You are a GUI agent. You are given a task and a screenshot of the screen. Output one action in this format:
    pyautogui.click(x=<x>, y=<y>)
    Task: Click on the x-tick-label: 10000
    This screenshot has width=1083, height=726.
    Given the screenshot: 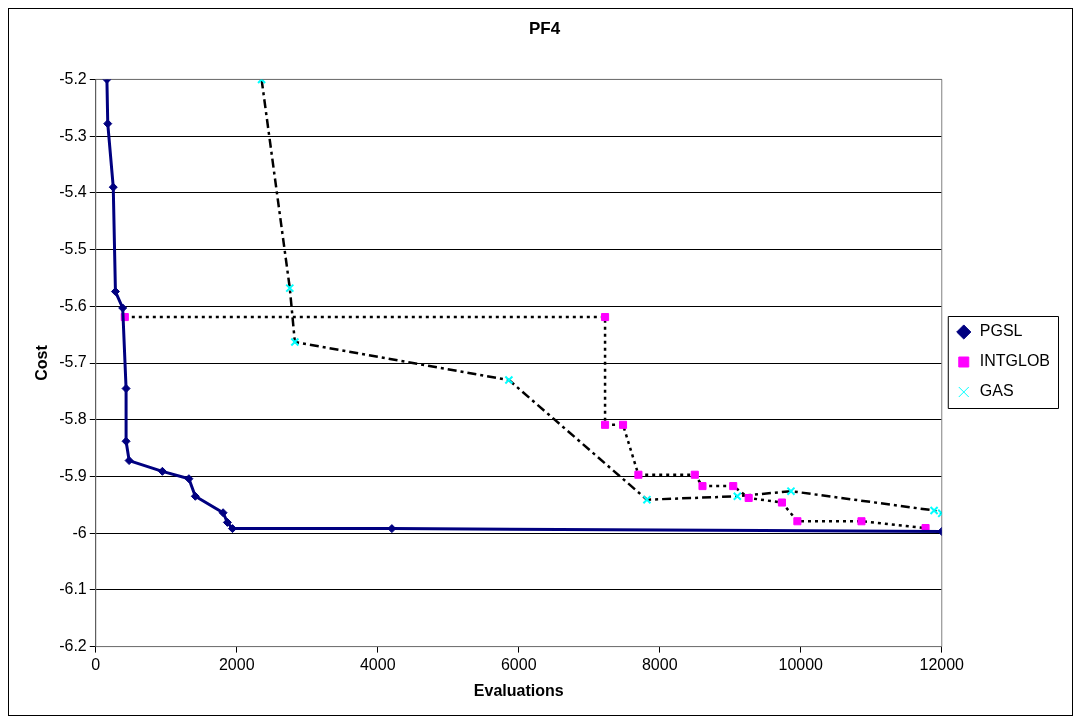 What is the action you would take?
    pyautogui.click(x=801, y=664)
    